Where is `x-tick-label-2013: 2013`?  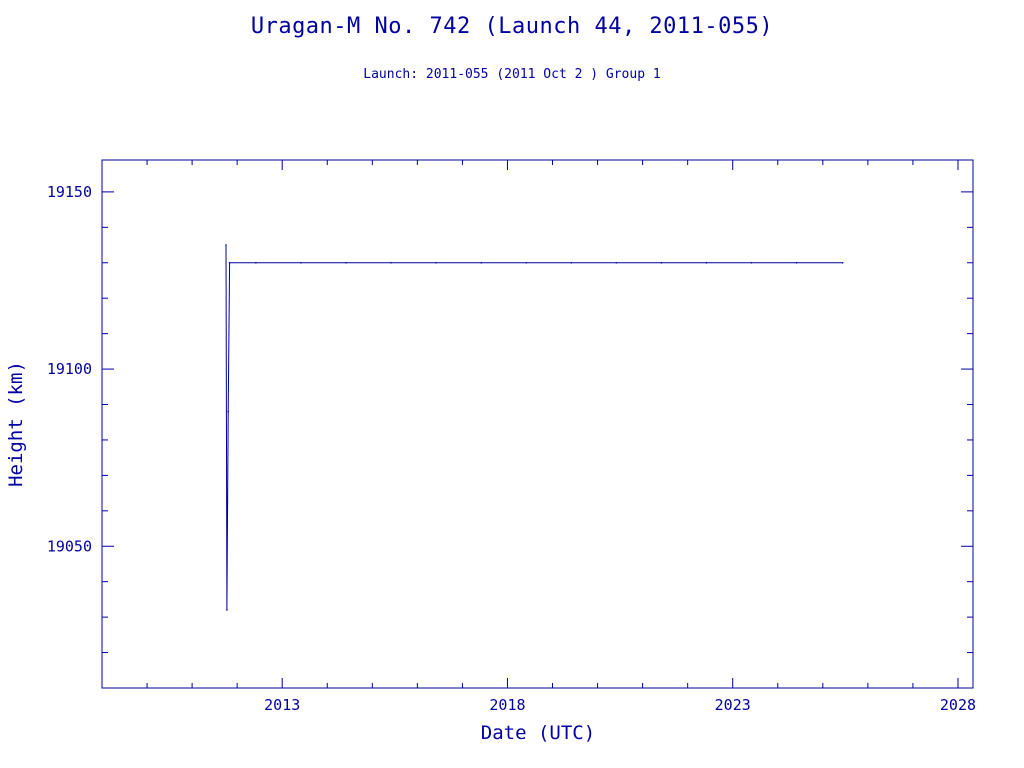 x-tick-label-2013: 2013 is located at coordinates (282, 705).